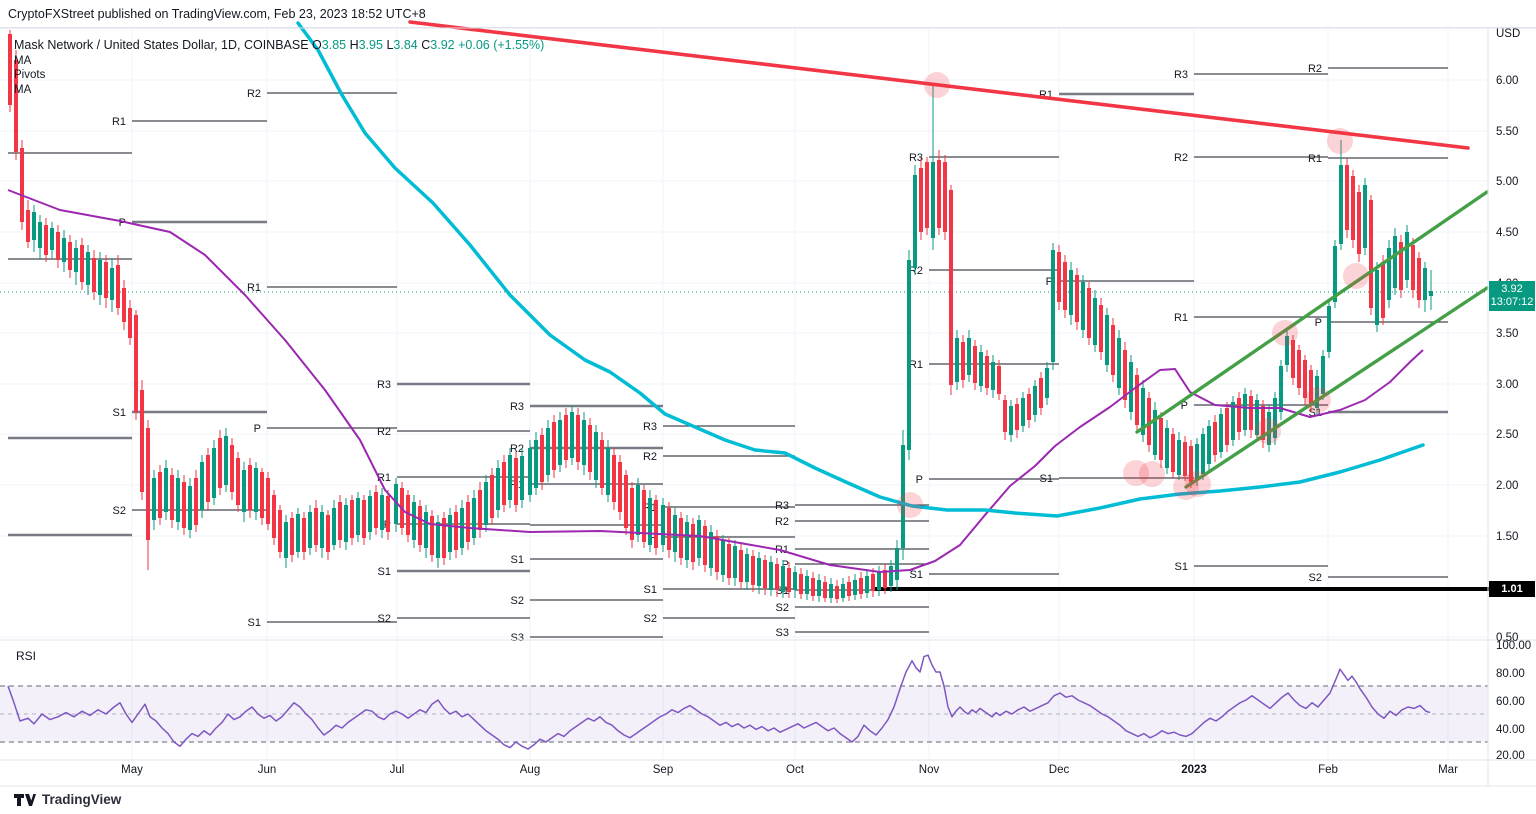  Describe the element at coordinates (397, 770) in the screenshot. I see `svg-text: Jul` at that location.